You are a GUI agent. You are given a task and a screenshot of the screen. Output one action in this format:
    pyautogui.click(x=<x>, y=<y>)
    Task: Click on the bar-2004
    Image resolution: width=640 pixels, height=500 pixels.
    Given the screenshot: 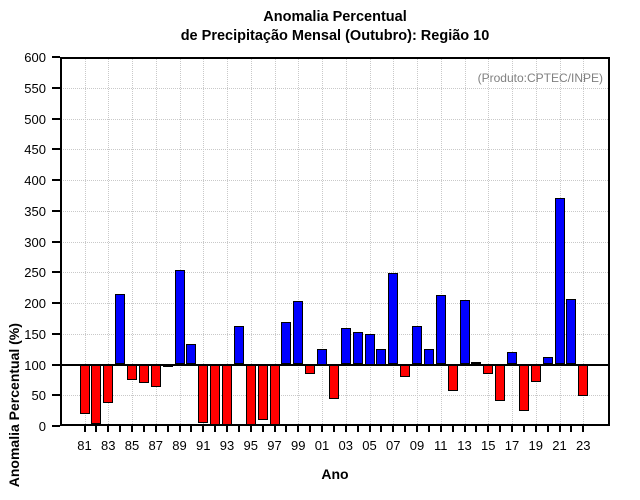 What is the action you would take?
    pyautogui.click(x=357, y=348)
    